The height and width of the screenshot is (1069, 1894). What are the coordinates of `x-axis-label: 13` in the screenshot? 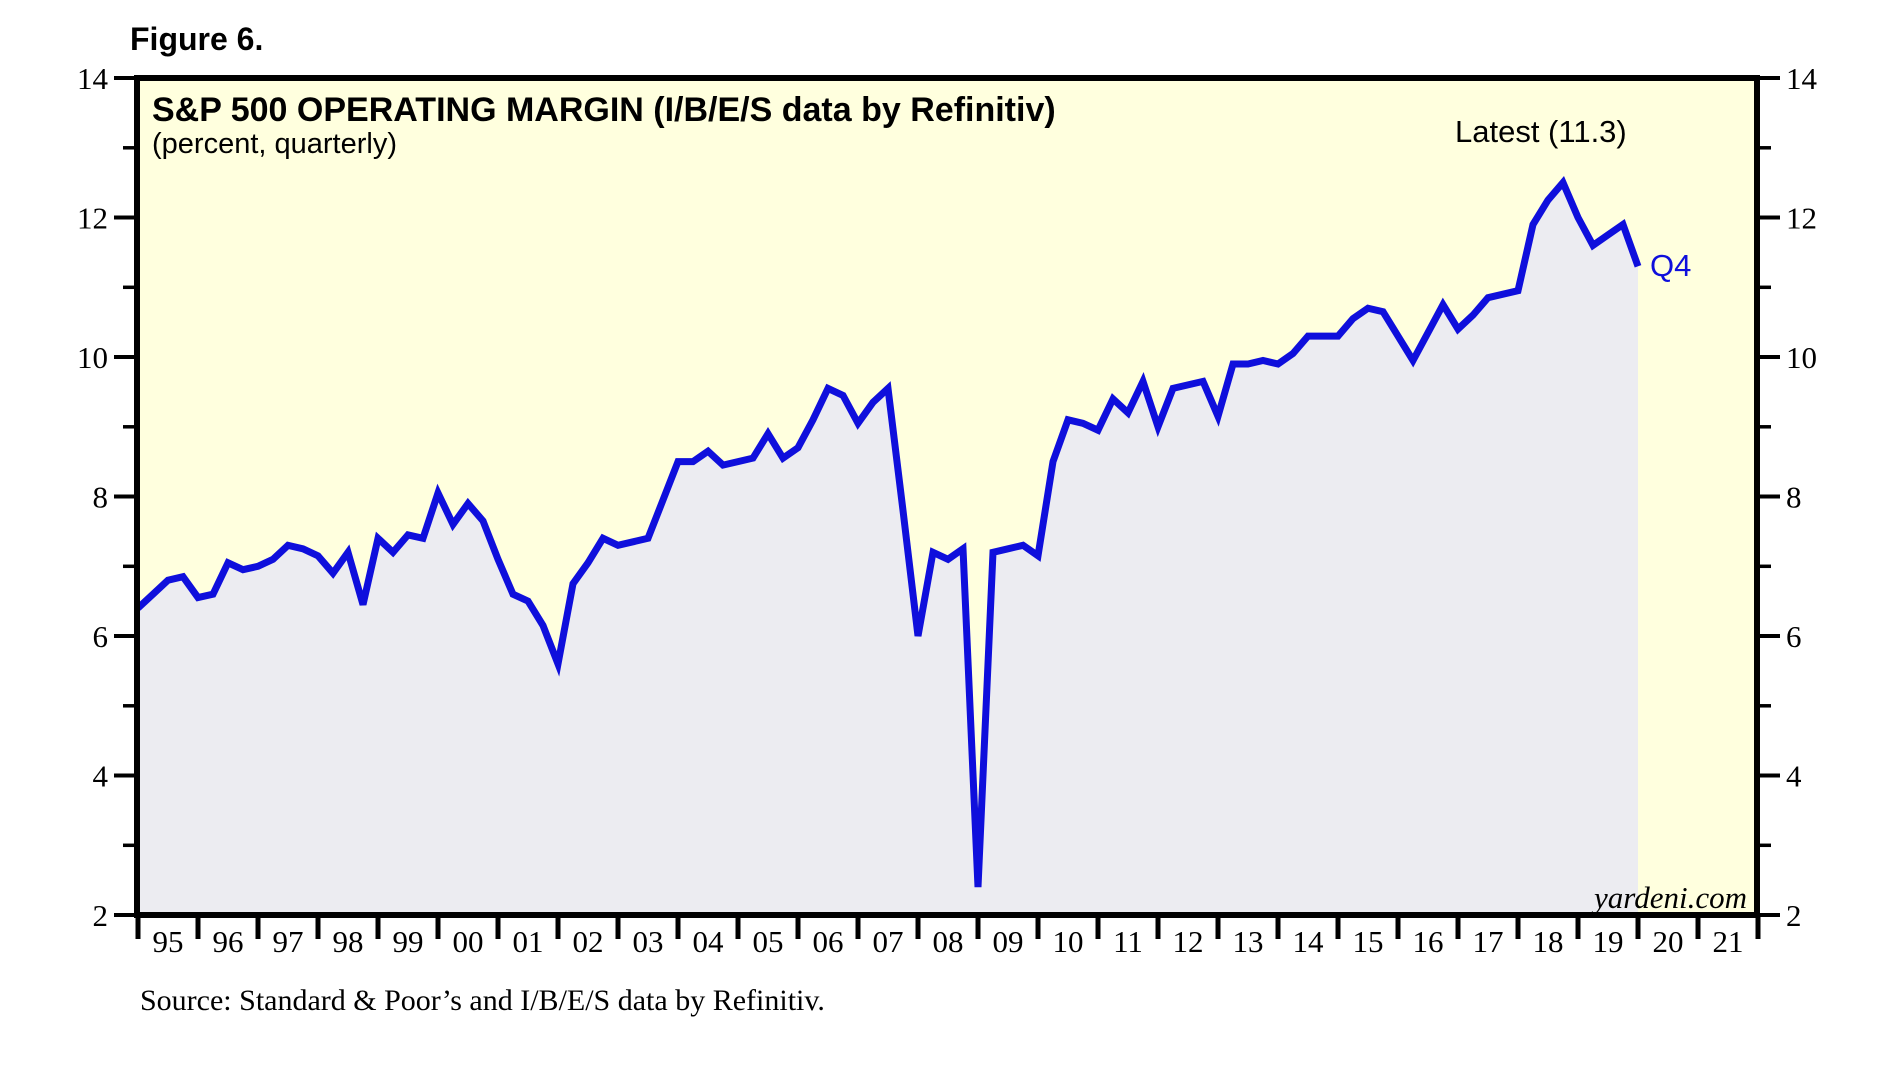 It's located at (1248, 941).